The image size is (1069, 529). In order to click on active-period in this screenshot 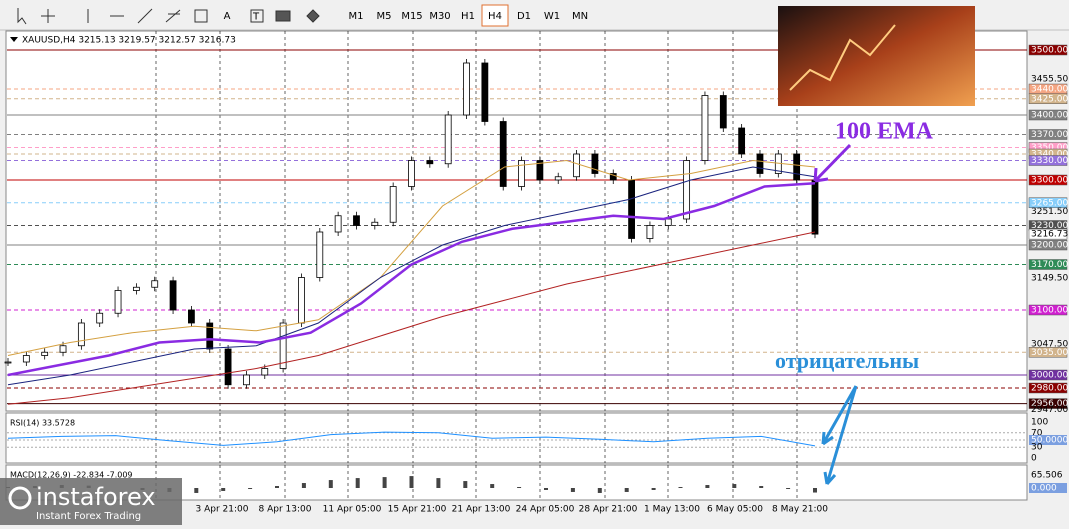, I will do `click(495, 15)`.